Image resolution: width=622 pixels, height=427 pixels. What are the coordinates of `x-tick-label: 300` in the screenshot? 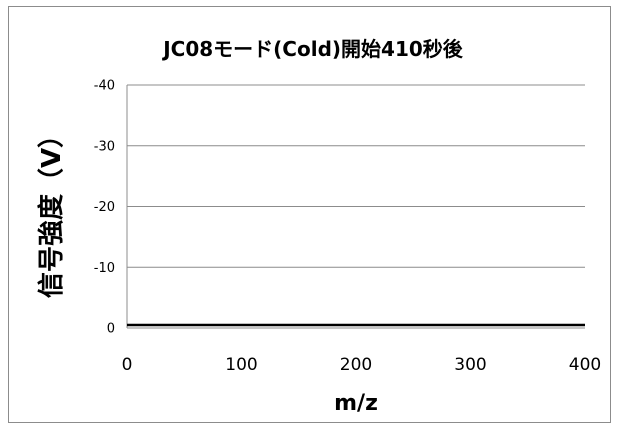 It's located at (470, 365).